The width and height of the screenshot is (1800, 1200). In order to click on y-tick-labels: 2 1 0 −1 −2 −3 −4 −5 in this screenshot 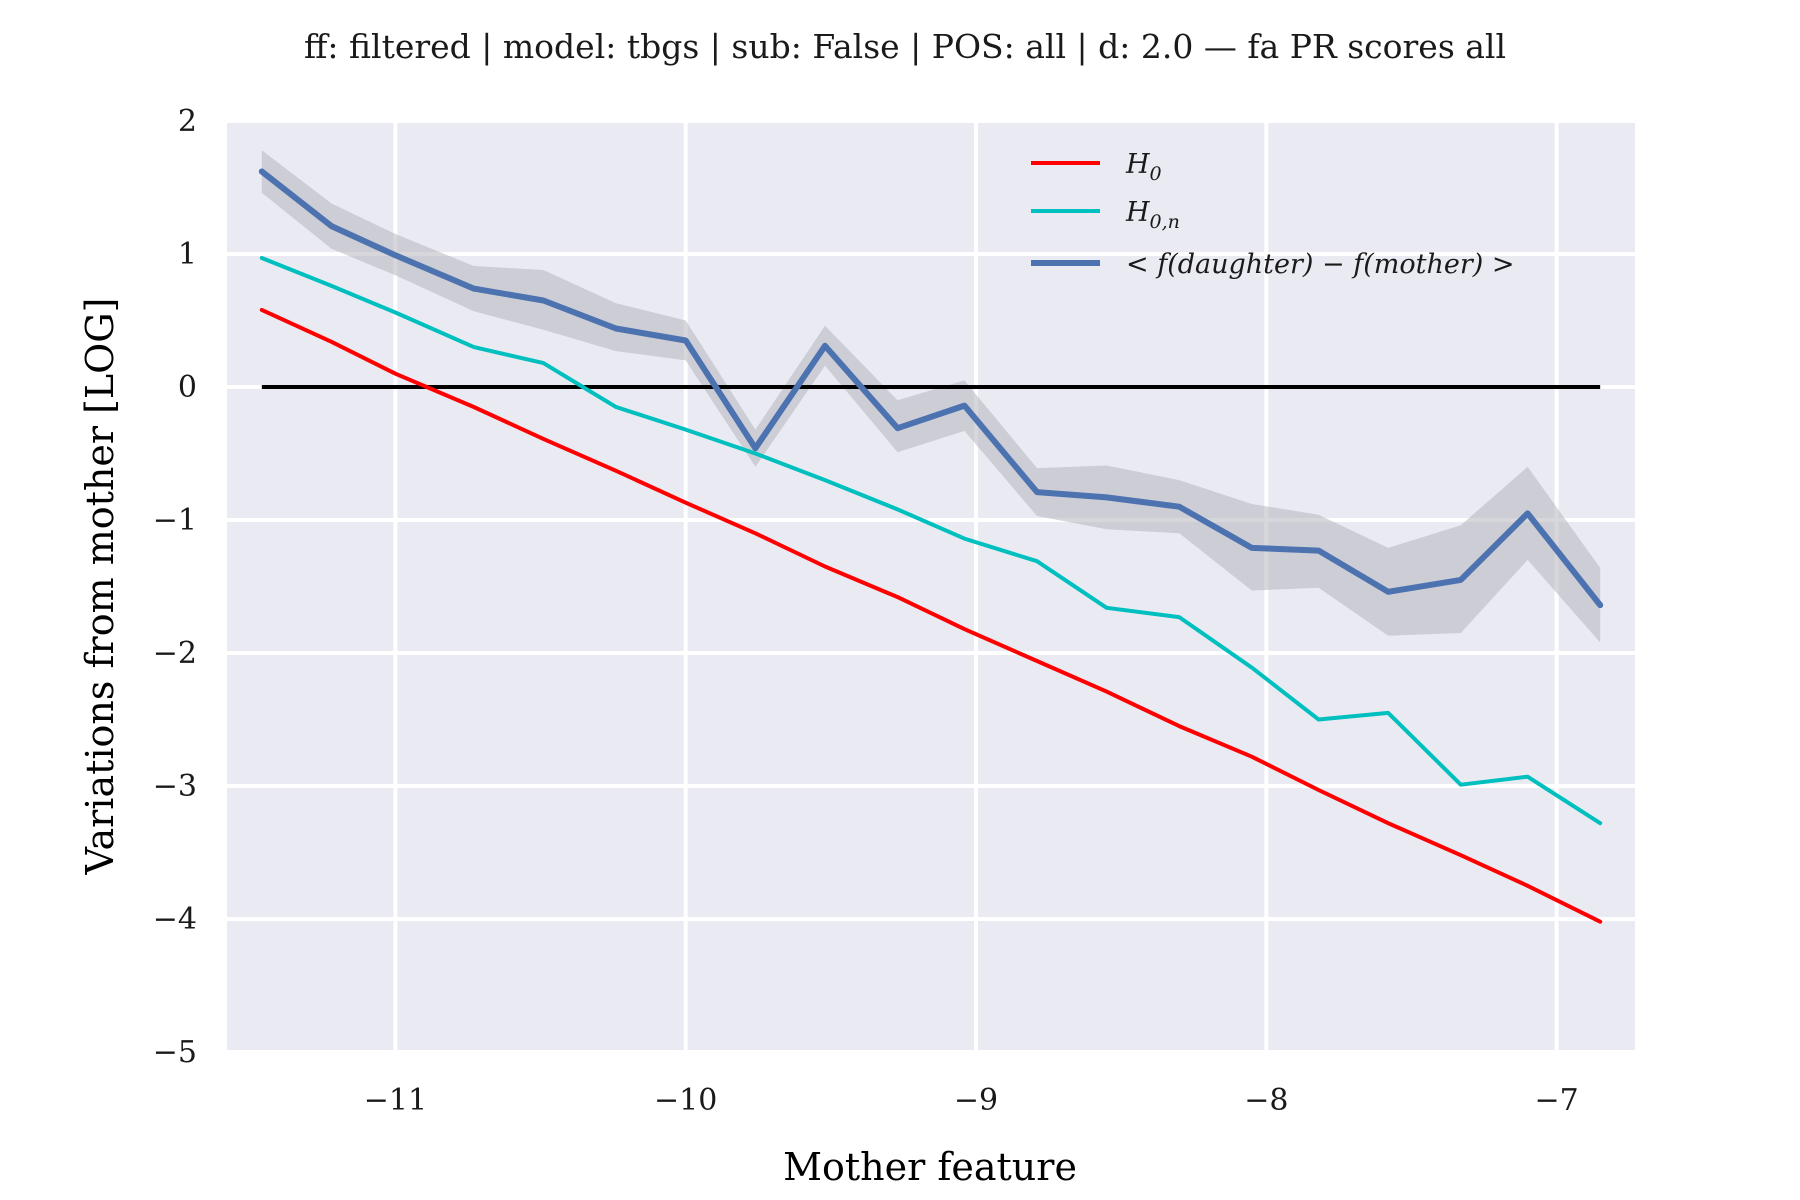, I will do `click(175, 587)`.